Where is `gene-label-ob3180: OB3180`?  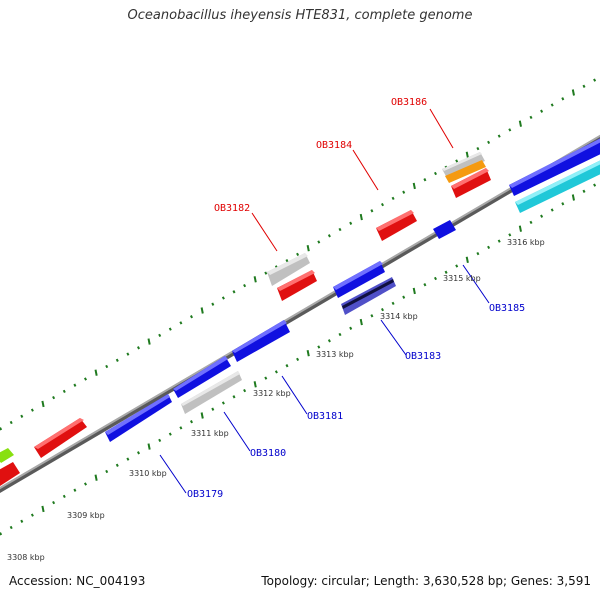 gene-label-ob3180: OB3180 is located at coordinates (268, 453).